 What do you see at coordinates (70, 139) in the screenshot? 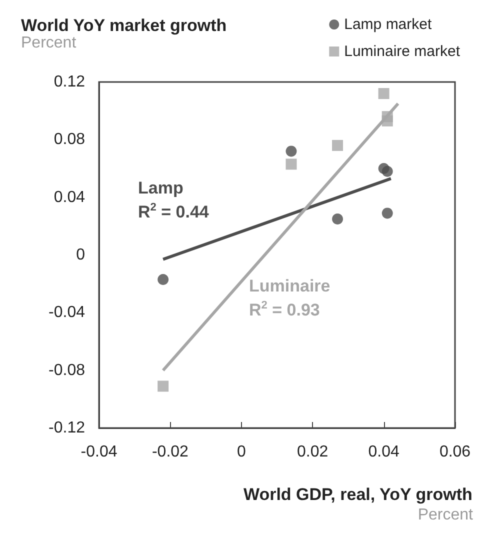
I see `y-tick-label: 0.08` at bounding box center [70, 139].